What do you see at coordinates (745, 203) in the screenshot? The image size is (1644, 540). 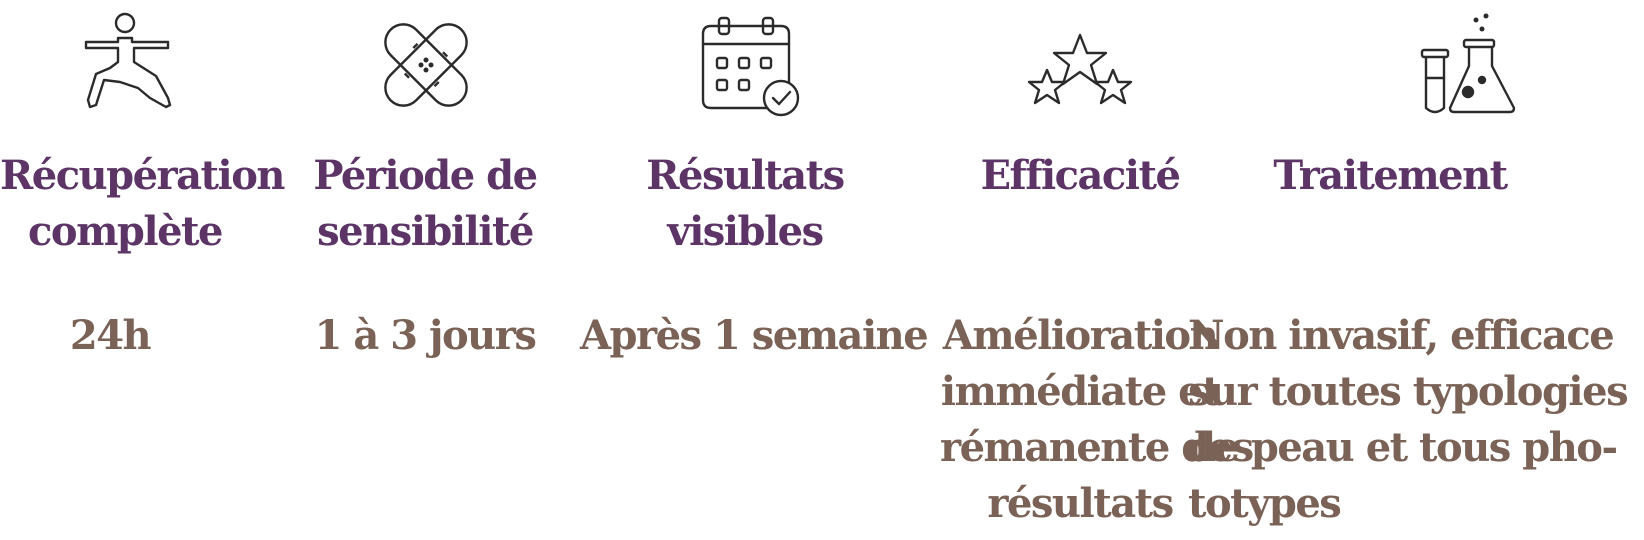 I see `feature-title: Résultats visibles` at bounding box center [745, 203].